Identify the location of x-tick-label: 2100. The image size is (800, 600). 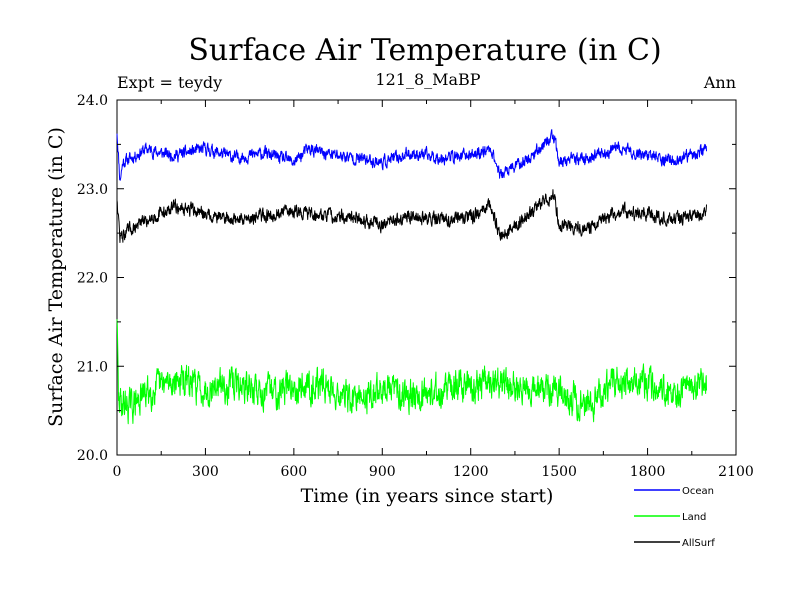
(736, 472).